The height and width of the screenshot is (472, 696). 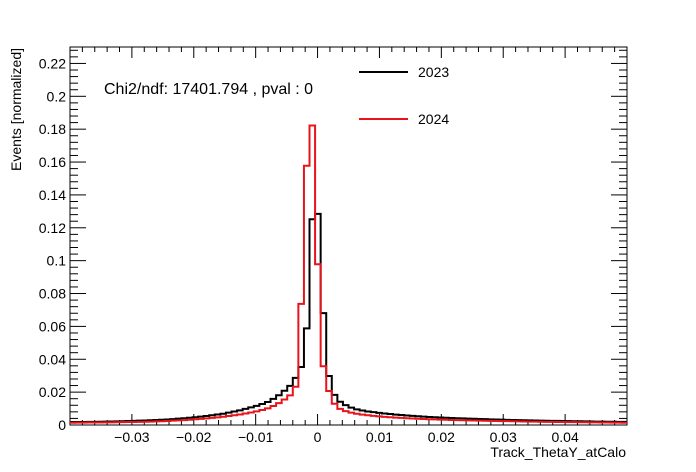 I want to click on legend-label-2023: 2023, so click(x=433, y=72).